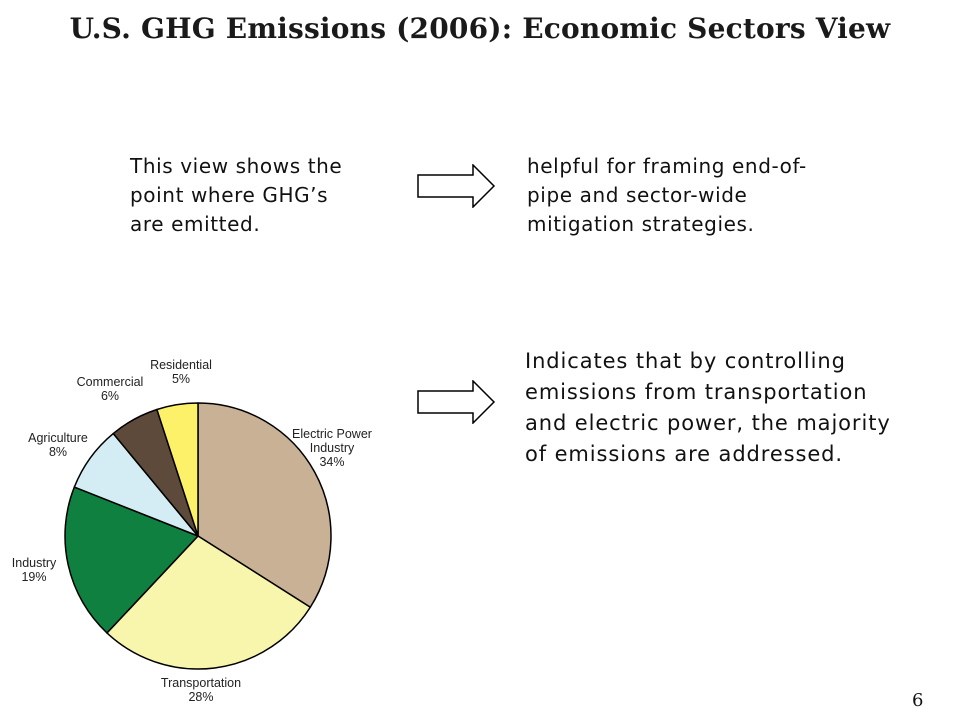 The image size is (960, 720). Describe the element at coordinates (58, 445) in the screenshot. I see `pie-slice-label: Agriculture 8%` at that location.